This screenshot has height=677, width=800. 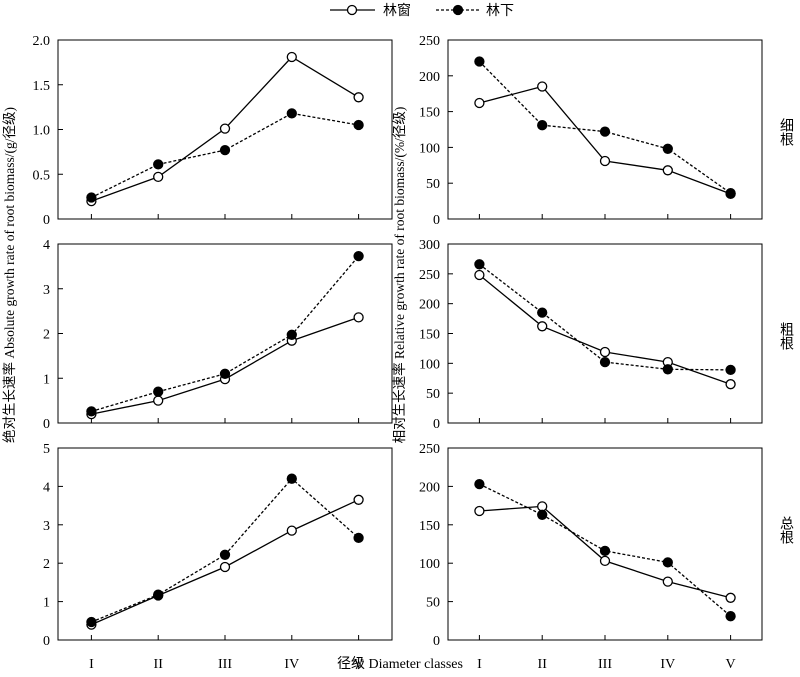 What do you see at coordinates (786, 132) in the screenshot?
I see `row-label-fine-root: 细根` at bounding box center [786, 132].